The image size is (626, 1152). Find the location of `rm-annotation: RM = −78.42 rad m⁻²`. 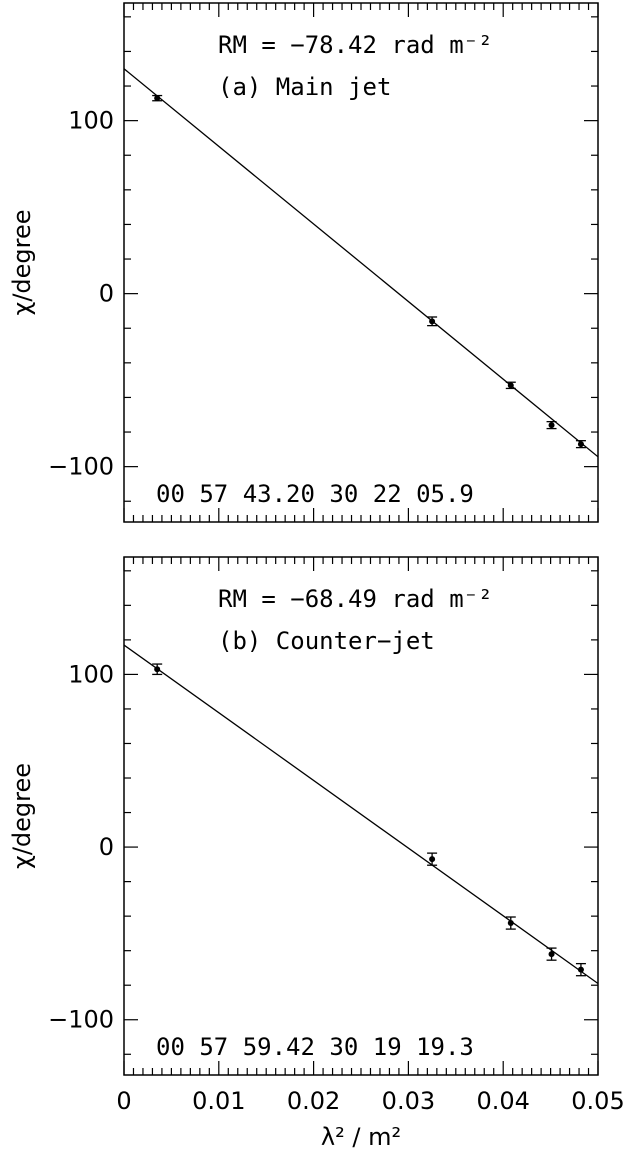

rm-annotation: RM = −78.42 rad m⁻² is located at coordinates (355, 45).